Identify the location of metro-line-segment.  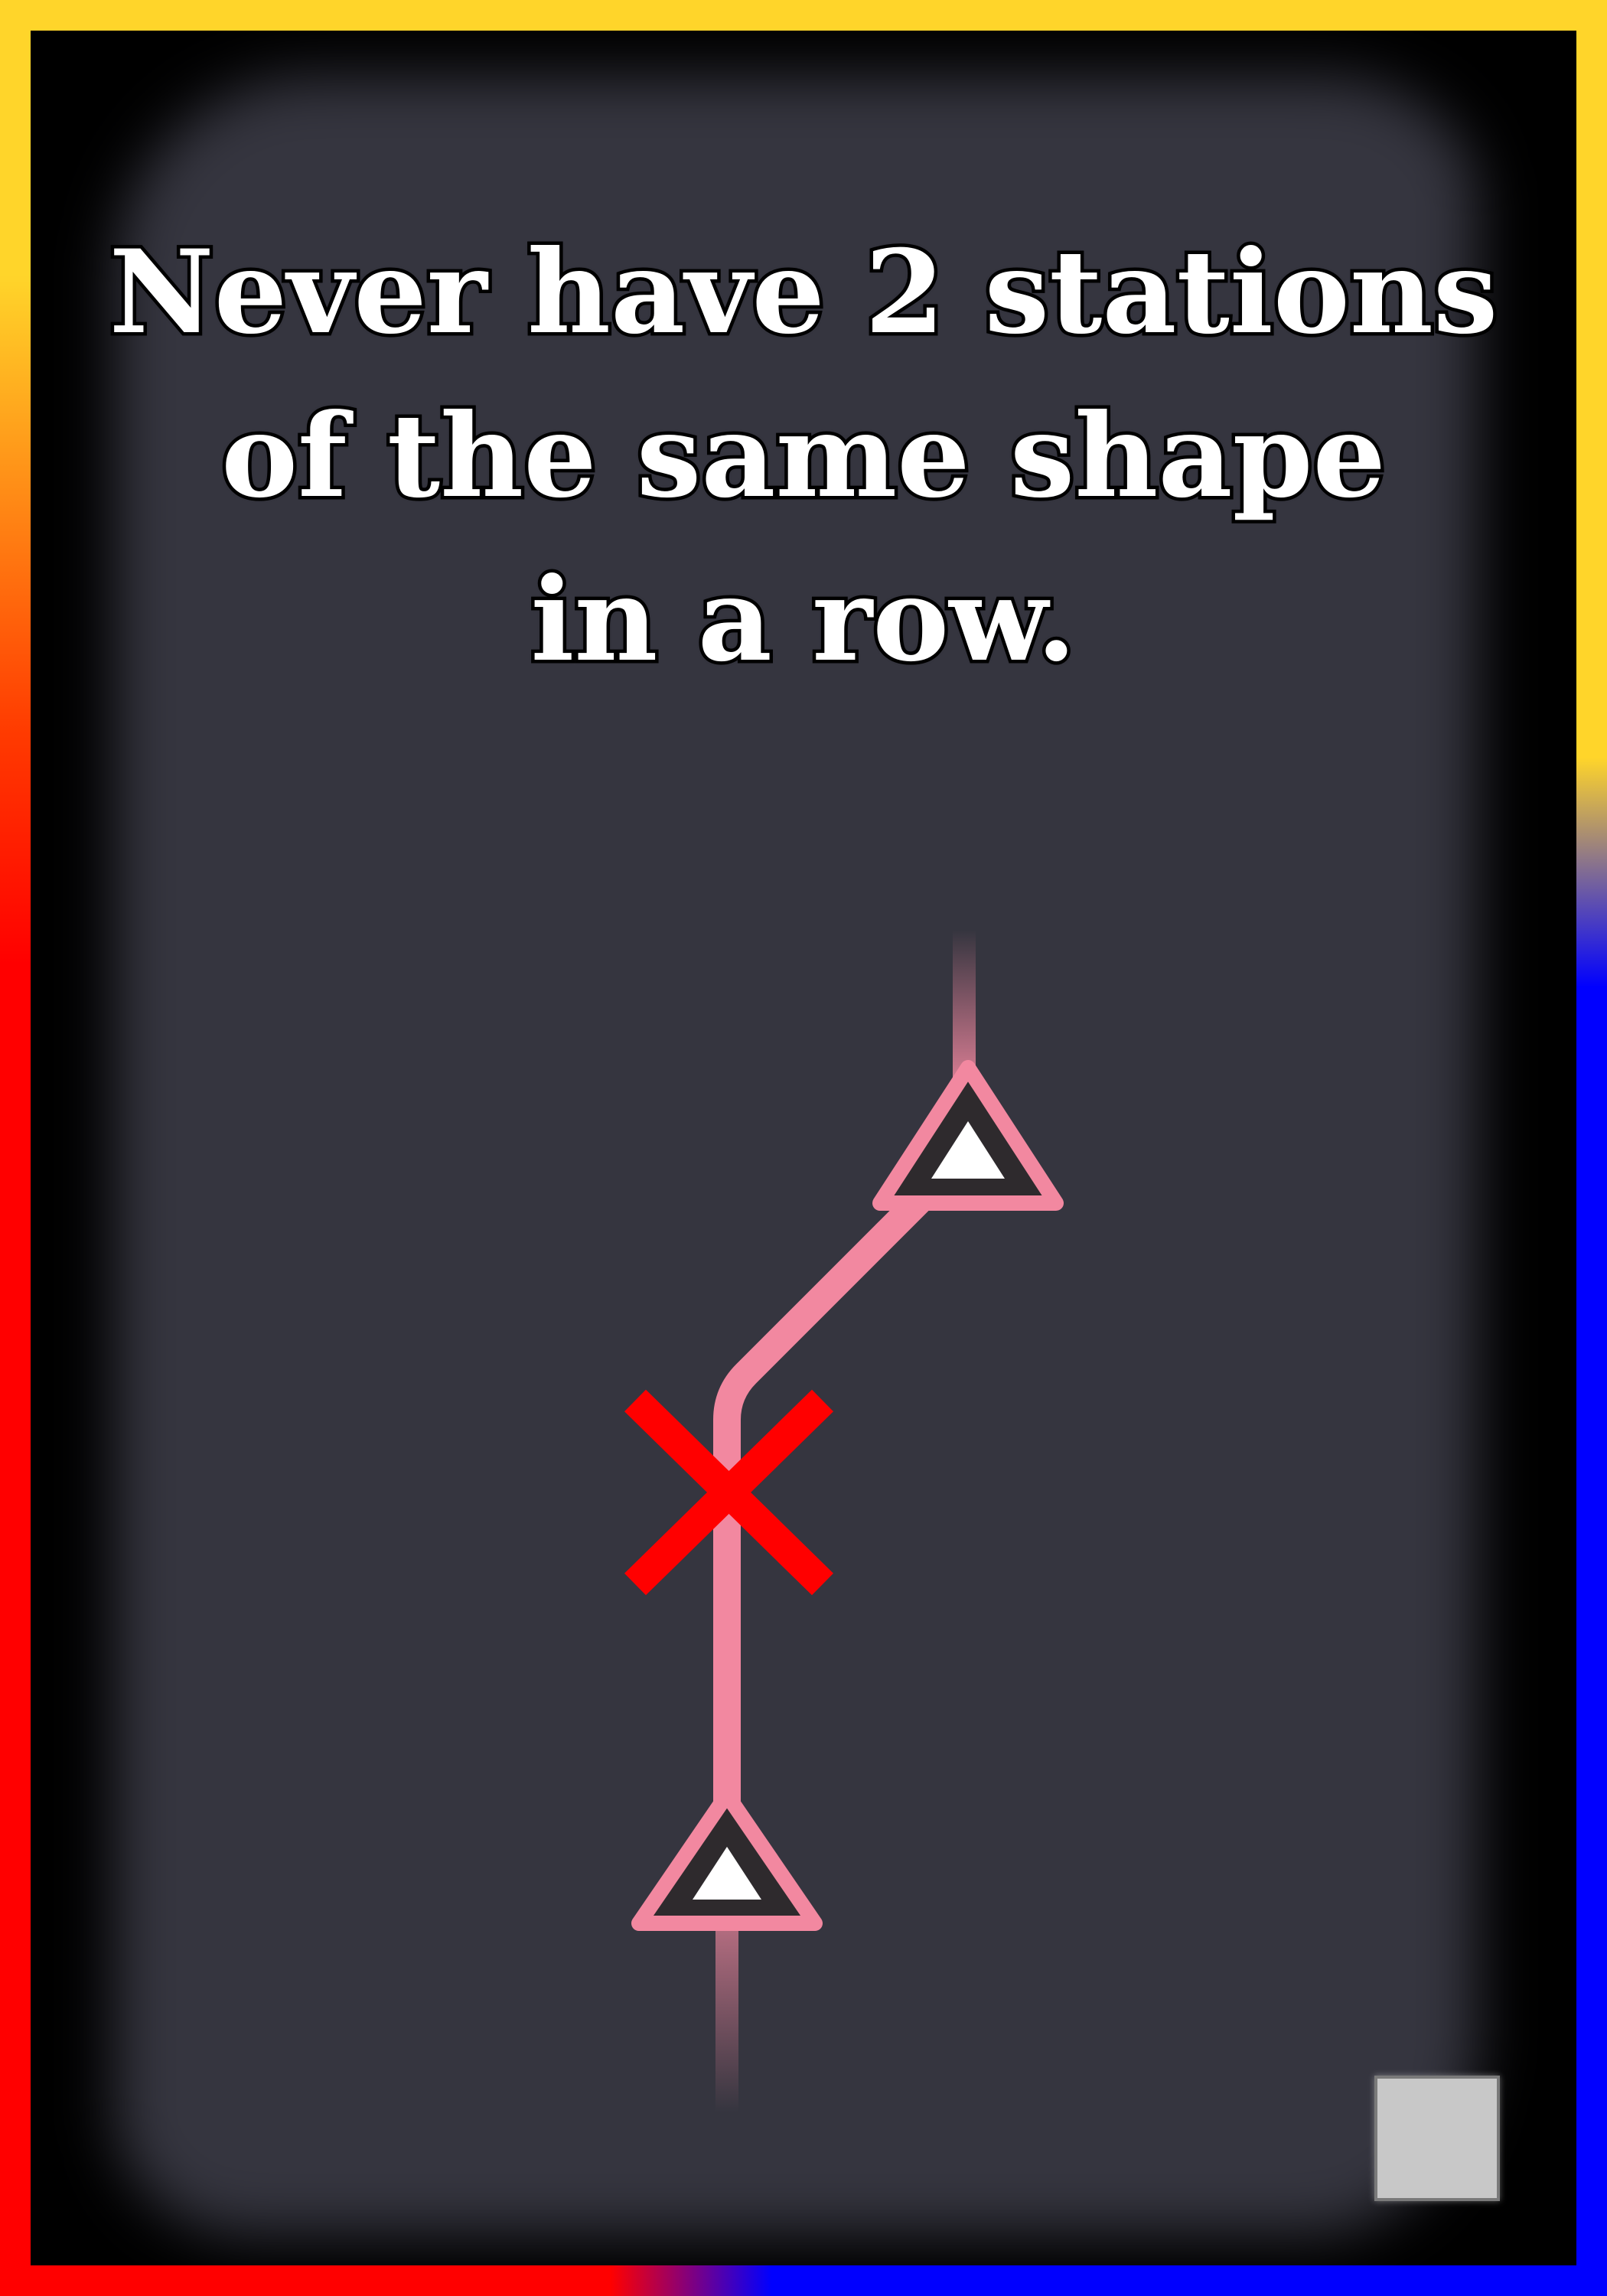
(846, 1469).